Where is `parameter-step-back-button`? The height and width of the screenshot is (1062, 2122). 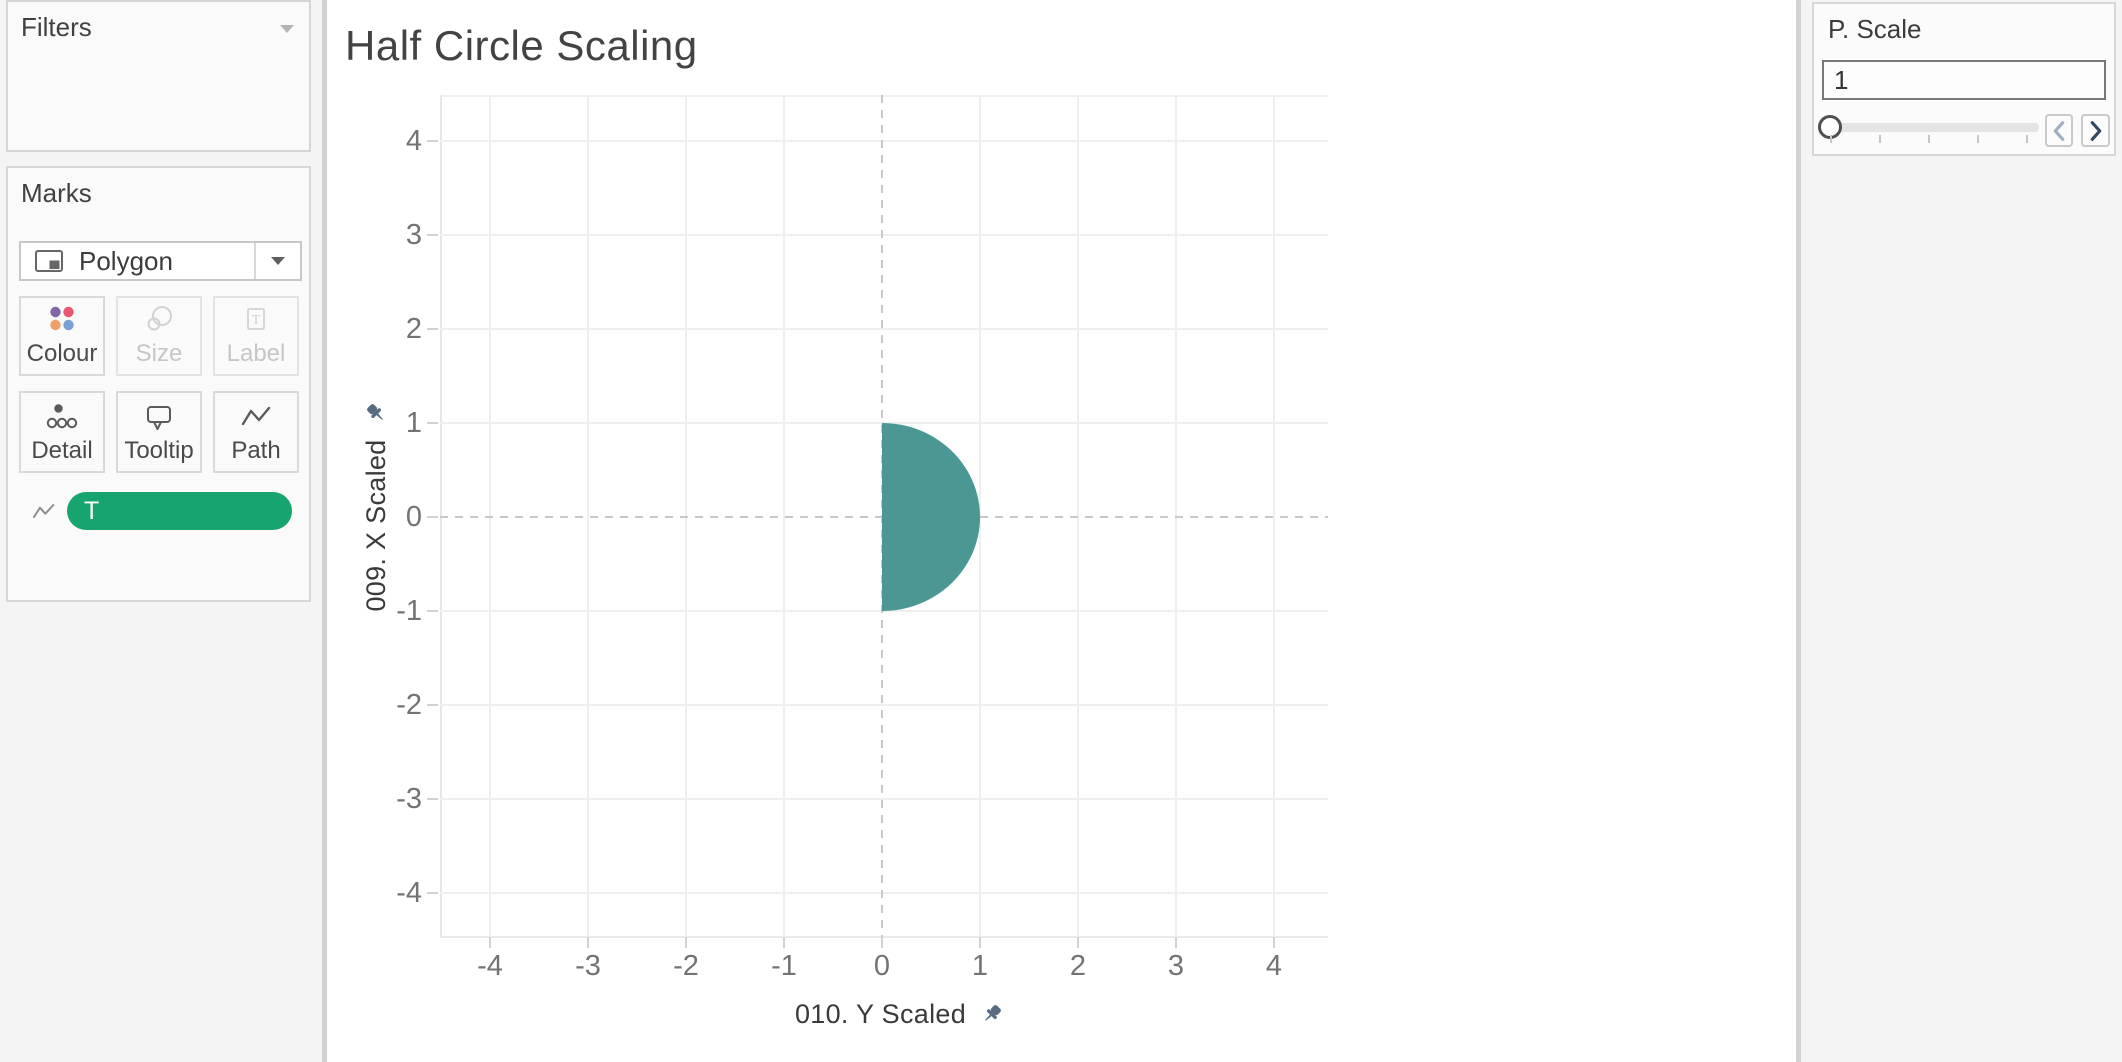 parameter-step-back-button is located at coordinates (2059, 130).